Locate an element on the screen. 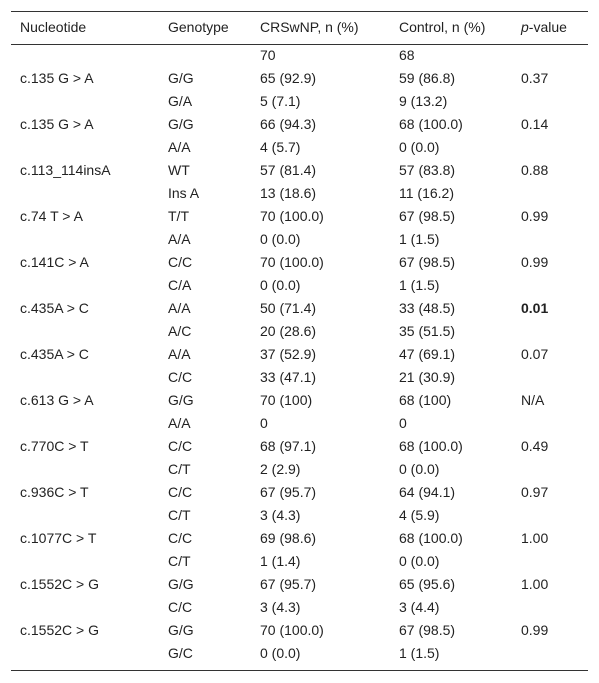 The width and height of the screenshot is (599, 683). header-cell: p-value is located at coordinates (544, 27).